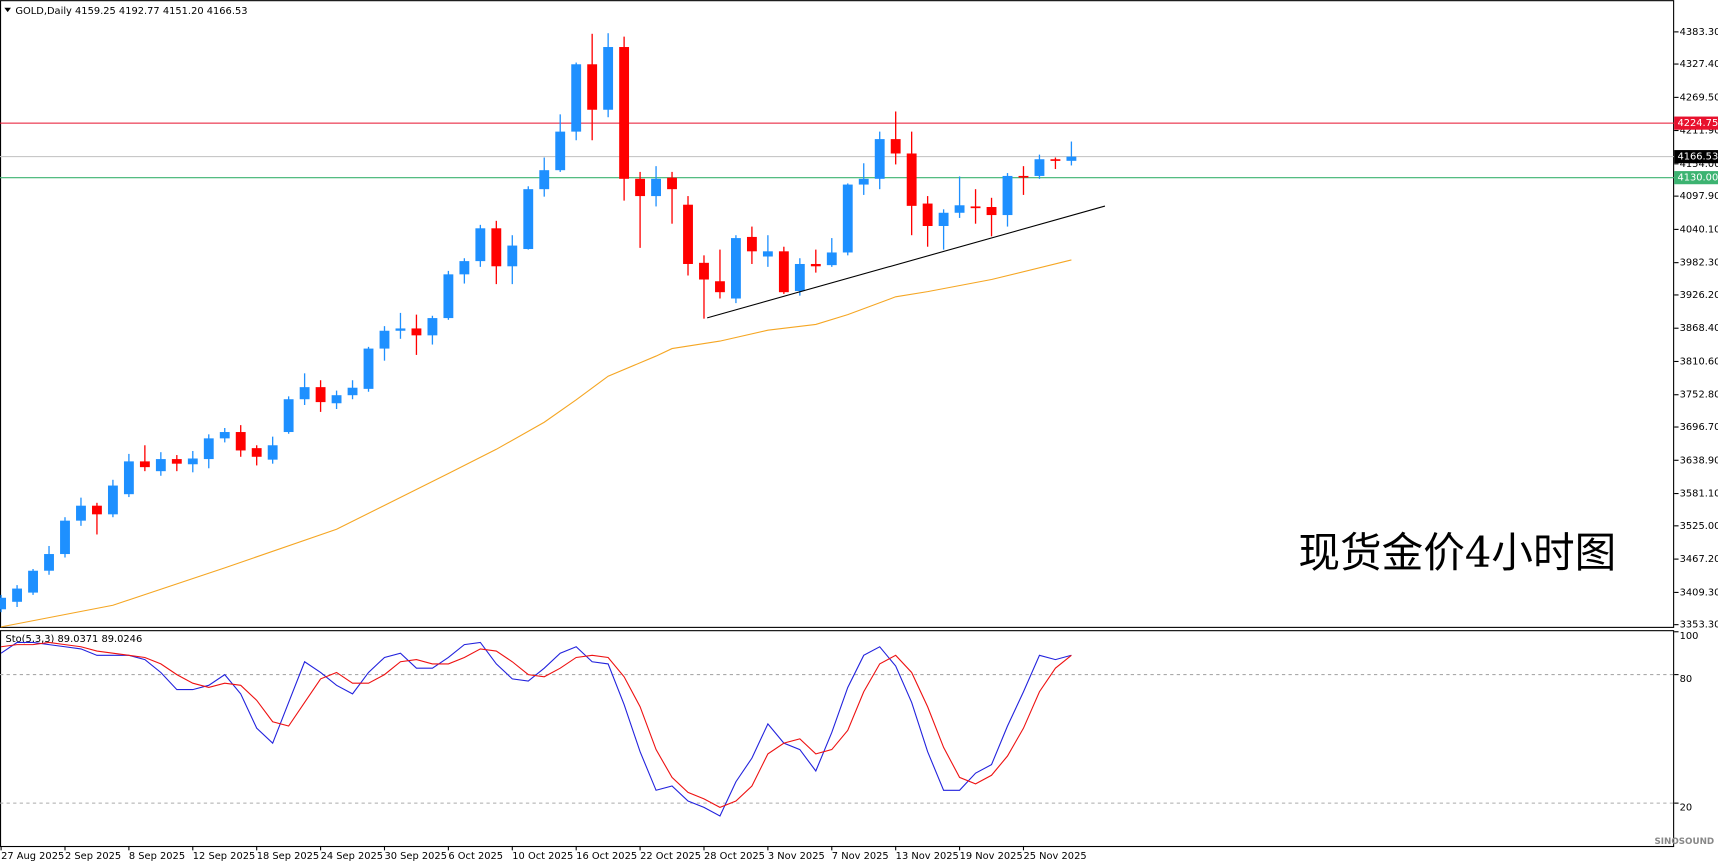 The height and width of the screenshot is (868, 1718). Describe the element at coordinates (606, 856) in the screenshot. I see `x-tick-label: 16 Oct 2025` at that location.